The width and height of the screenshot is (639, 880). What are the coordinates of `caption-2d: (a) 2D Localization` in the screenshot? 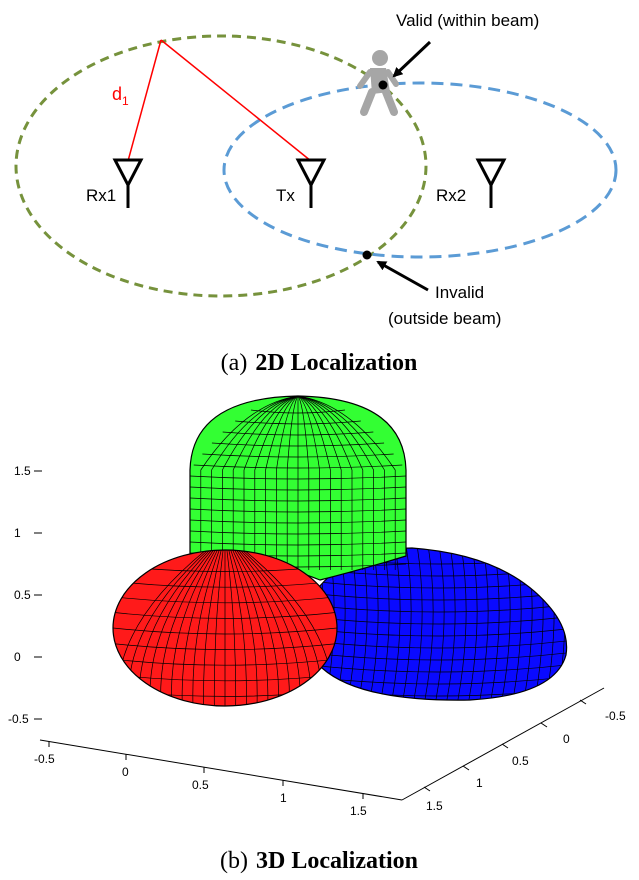 It's located at (319, 363).